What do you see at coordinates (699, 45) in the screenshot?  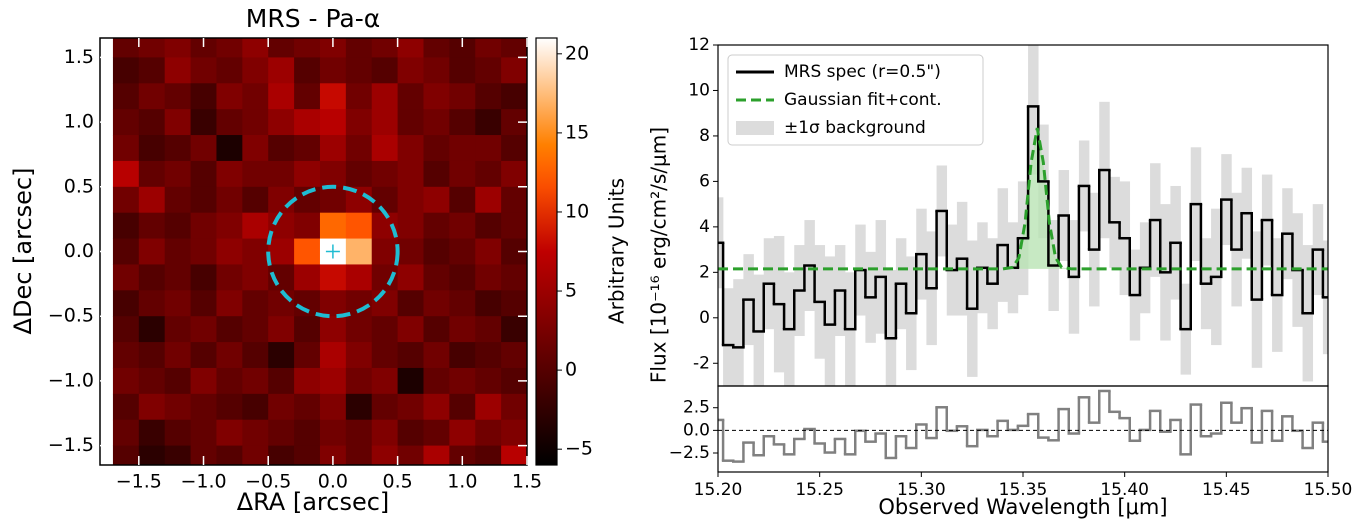 I see `y-tick-label: 12` at bounding box center [699, 45].